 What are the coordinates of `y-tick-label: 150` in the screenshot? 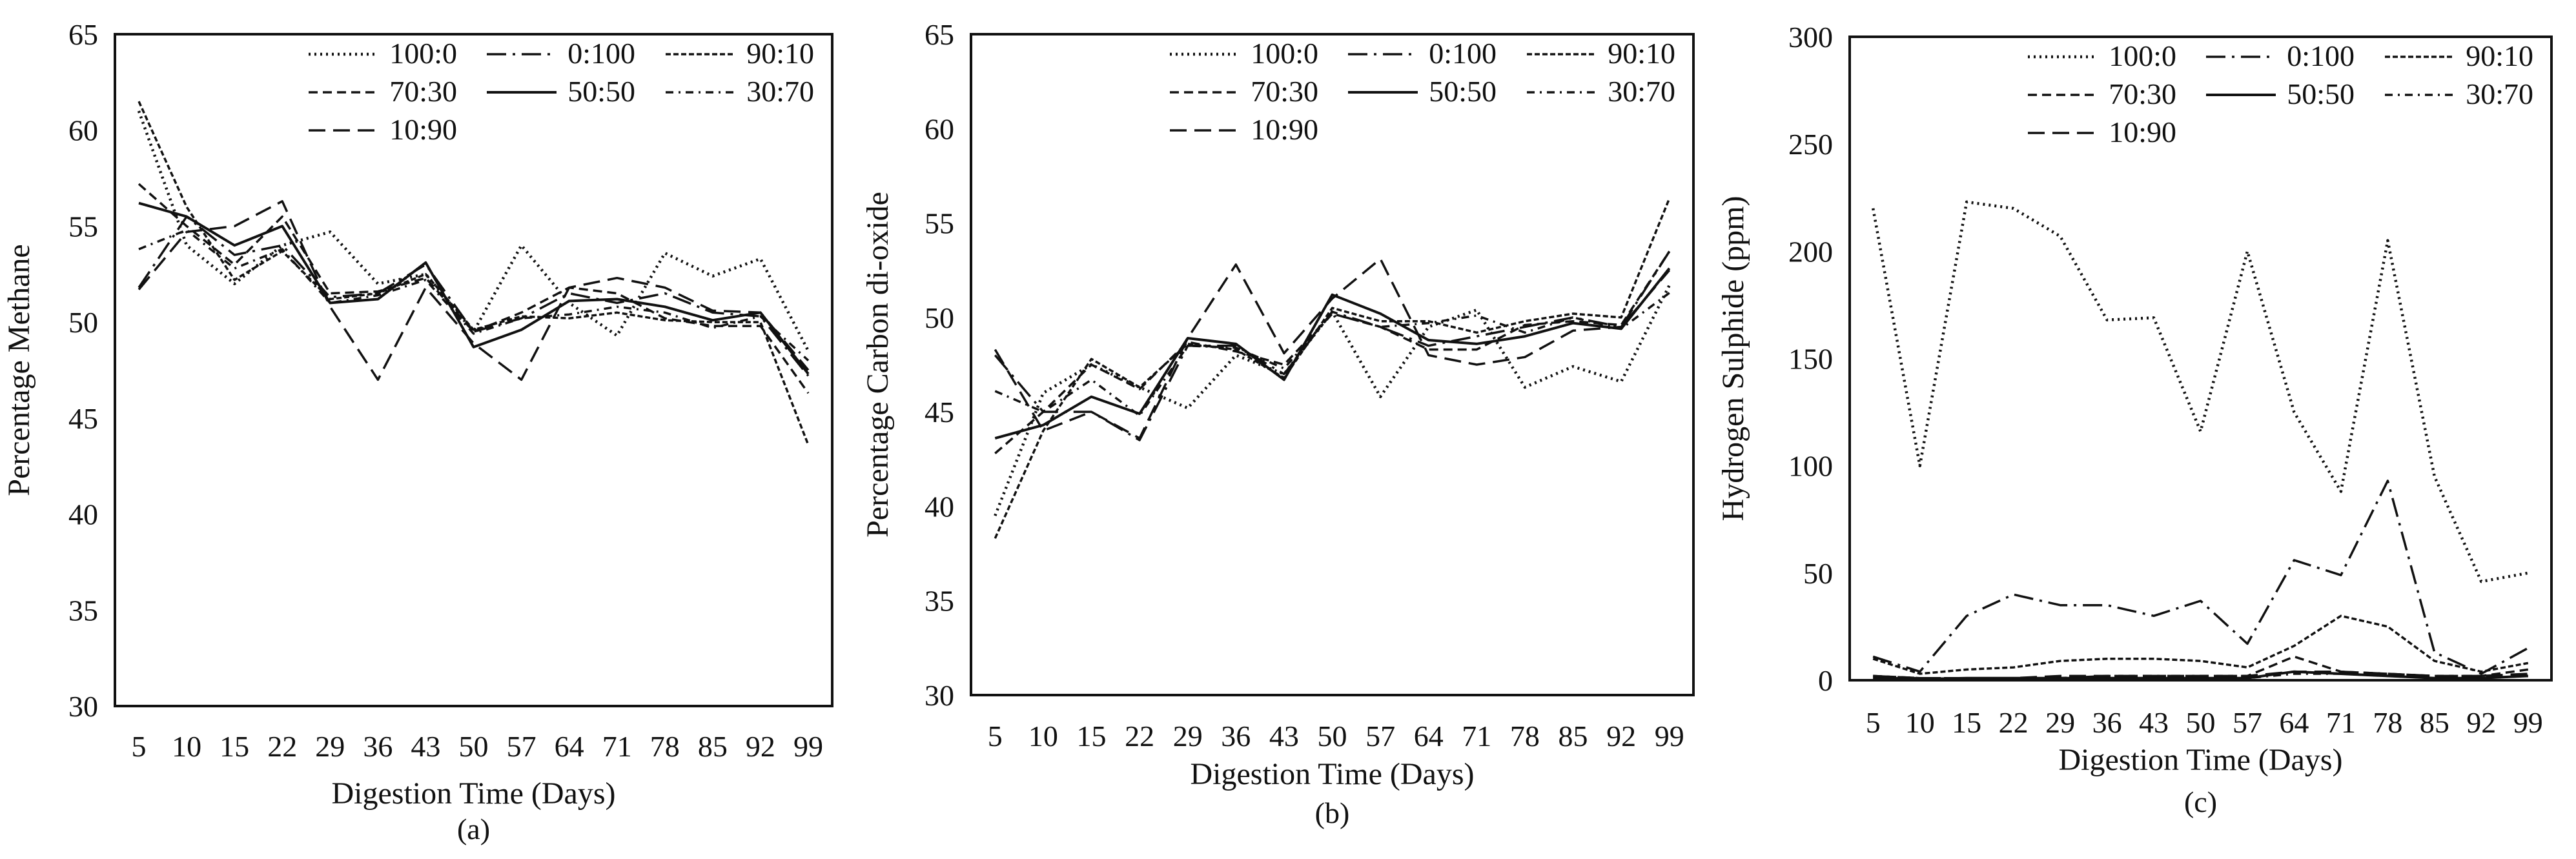 It's located at (1811, 359).